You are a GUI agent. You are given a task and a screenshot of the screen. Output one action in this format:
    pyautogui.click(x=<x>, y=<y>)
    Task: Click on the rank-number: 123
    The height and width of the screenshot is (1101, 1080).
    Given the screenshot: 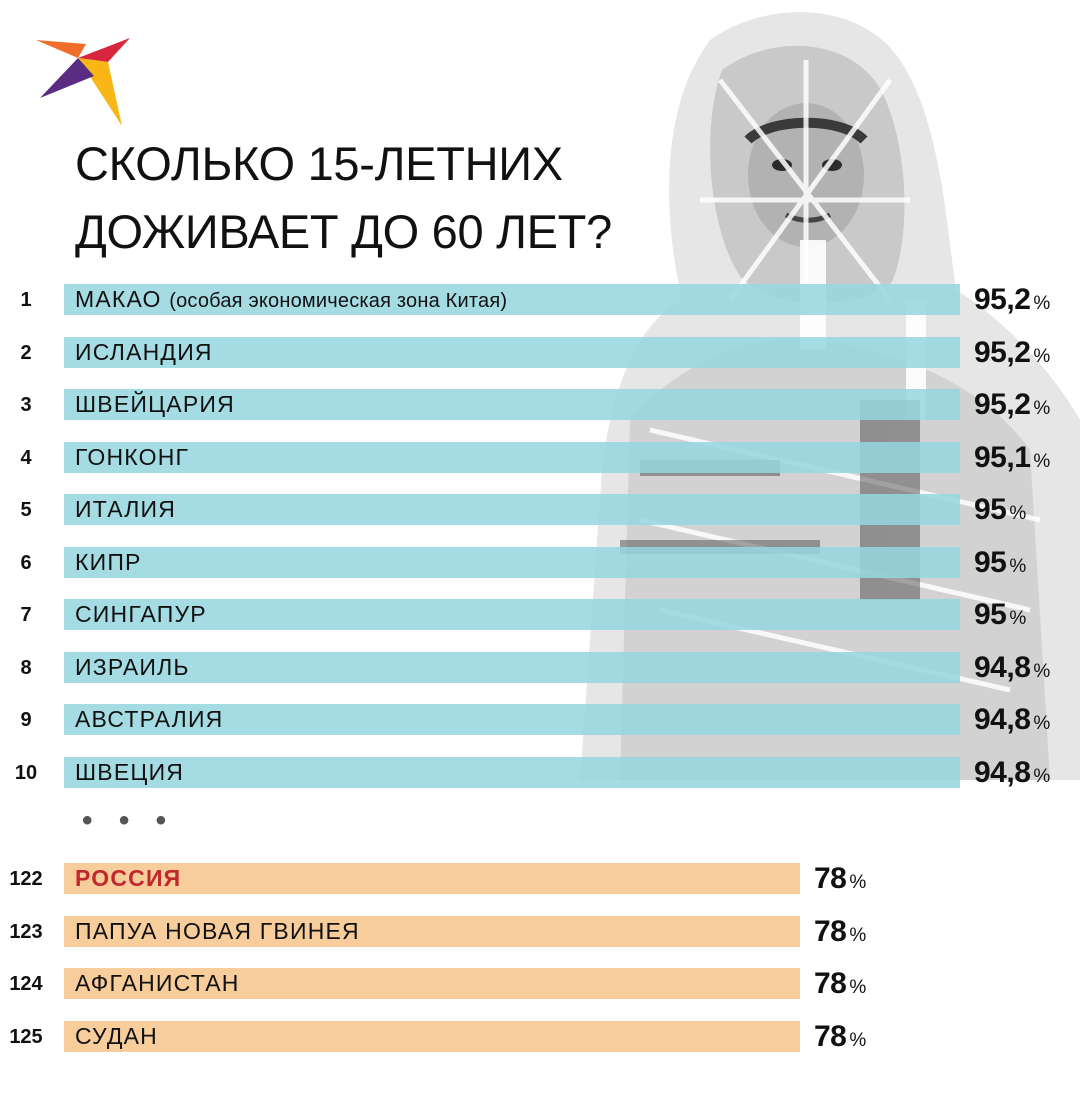 What is the action you would take?
    pyautogui.click(x=26, y=931)
    